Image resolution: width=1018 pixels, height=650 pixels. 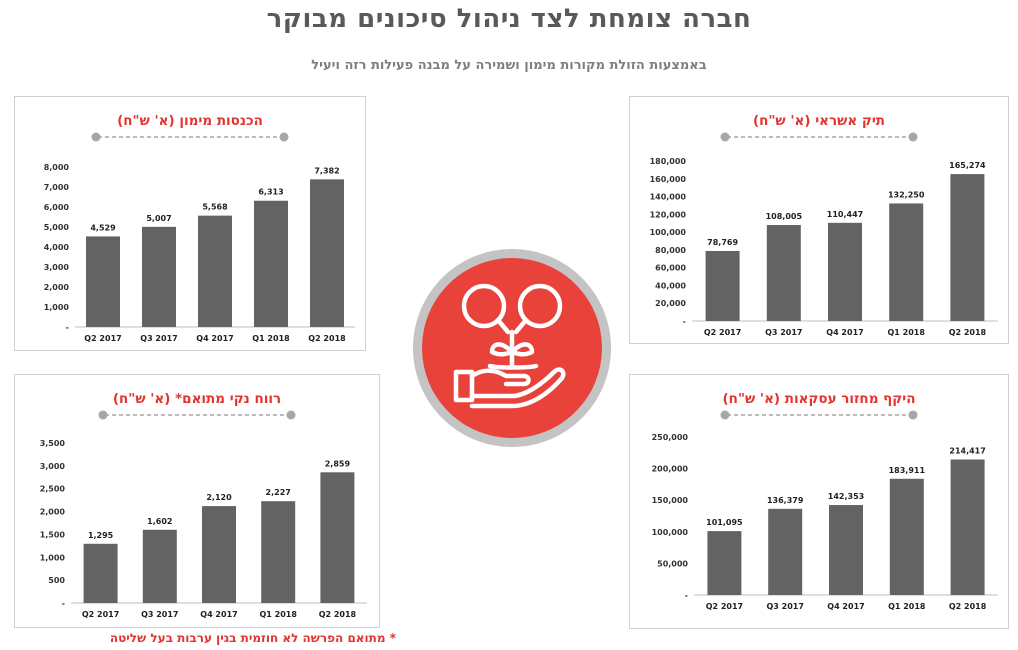 What do you see at coordinates (278, 492) in the screenshot?
I see `data-label: 2,227` at bounding box center [278, 492].